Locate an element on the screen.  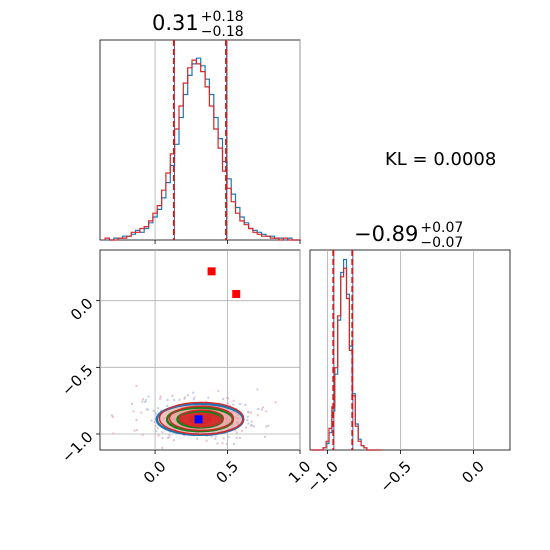
joint-contour-panel is located at coordinates (198, 351).